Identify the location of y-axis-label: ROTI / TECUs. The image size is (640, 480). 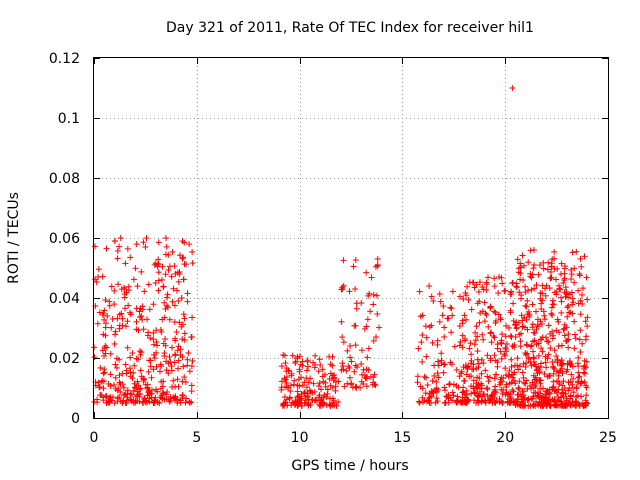
(14, 238).